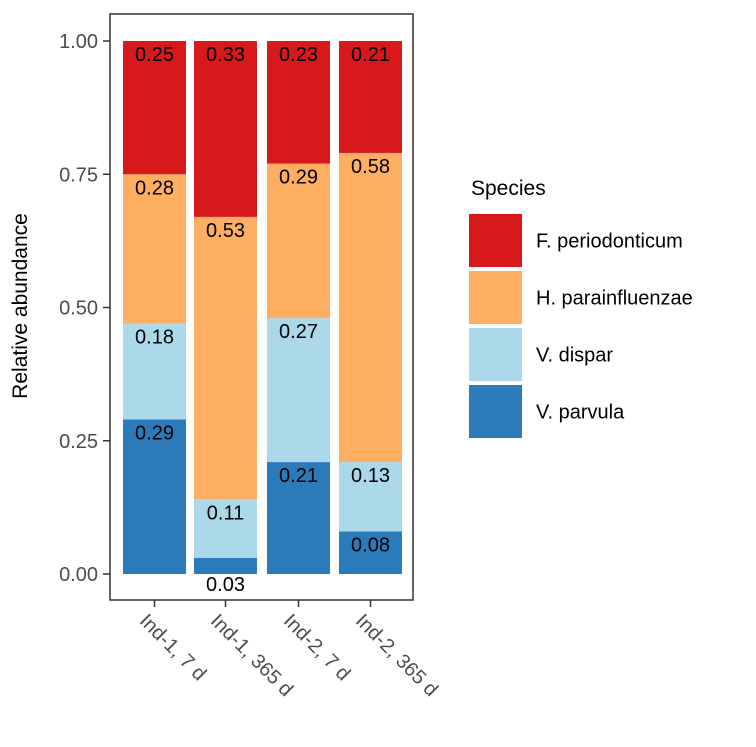 This screenshot has height=747, width=756. I want to click on bar-f-periodonticum-ind-2-7-d, so click(298, 102).